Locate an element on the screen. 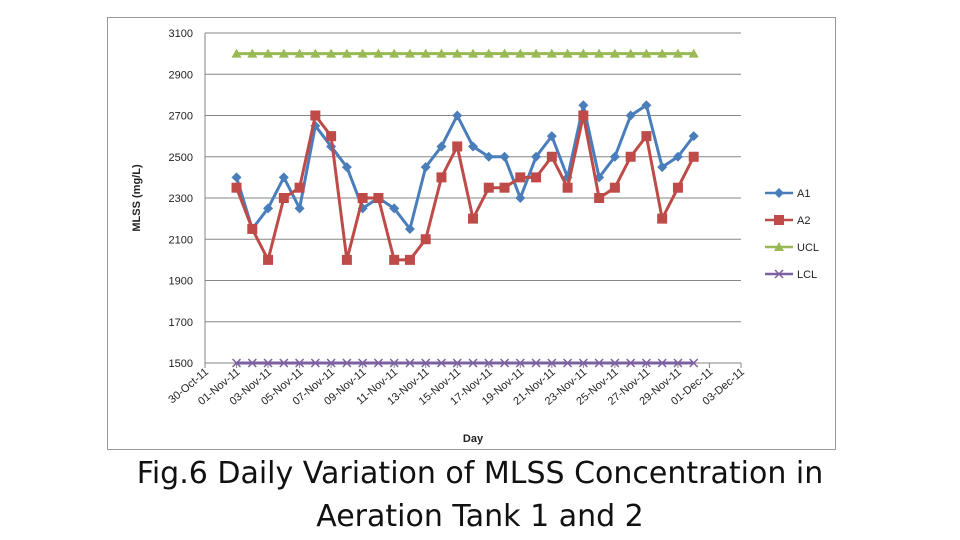 Image resolution: width=960 pixels, height=540 pixels. caption-line: Aeration Tank 1 and 2 is located at coordinates (480, 516).